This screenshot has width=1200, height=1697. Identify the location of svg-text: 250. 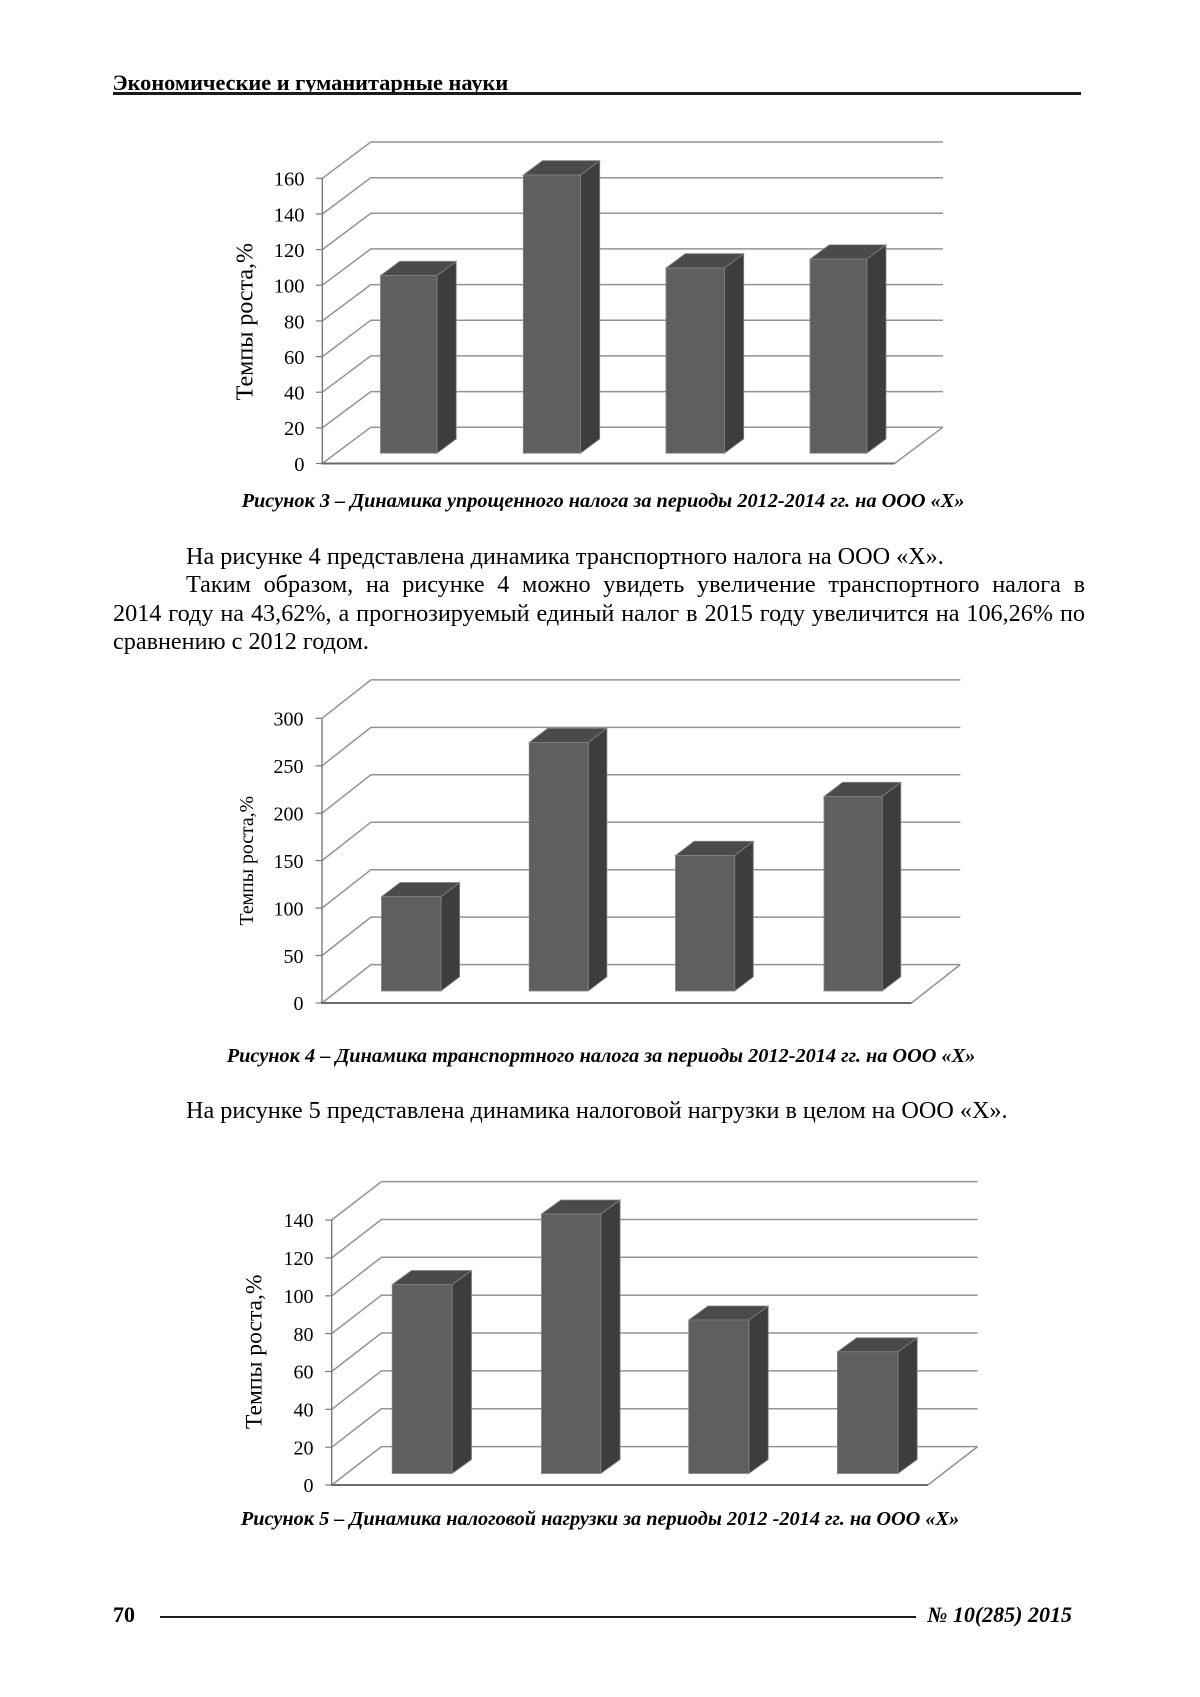
(289, 767).